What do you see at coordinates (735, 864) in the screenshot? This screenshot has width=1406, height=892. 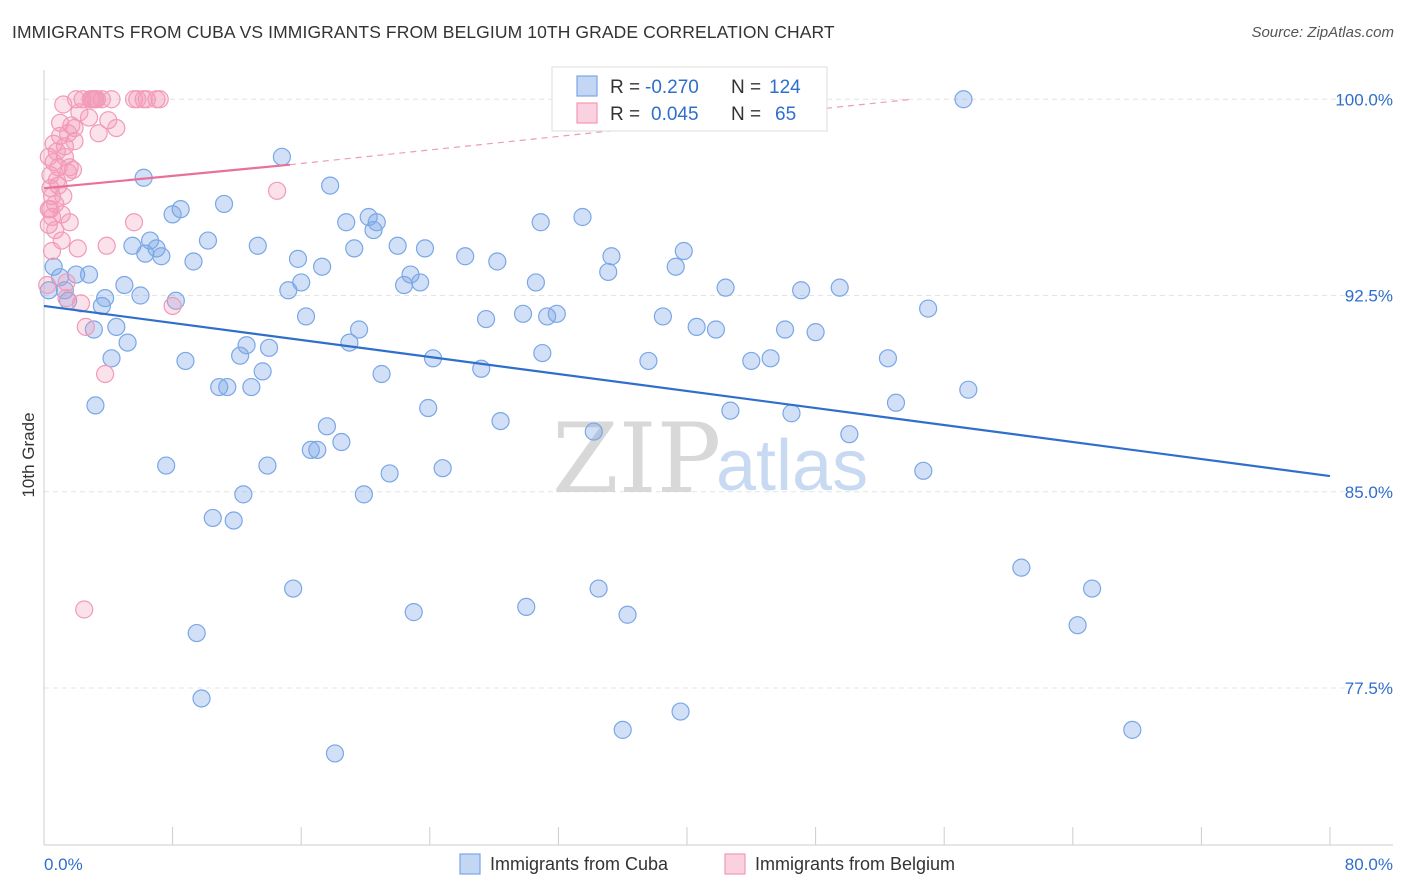 I see `series-legend-swatch-belgium` at bounding box center [735, 864].